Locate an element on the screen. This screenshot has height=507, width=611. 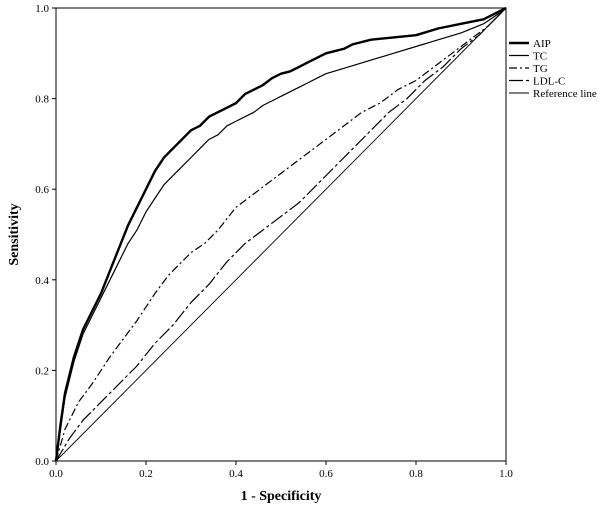
y-axis-title: Sensitivity is located at coordinates (14, 234).